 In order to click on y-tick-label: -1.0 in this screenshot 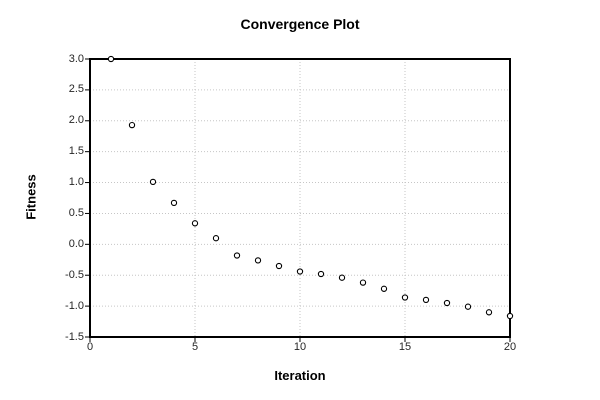, I will do `click(74, 305)`.